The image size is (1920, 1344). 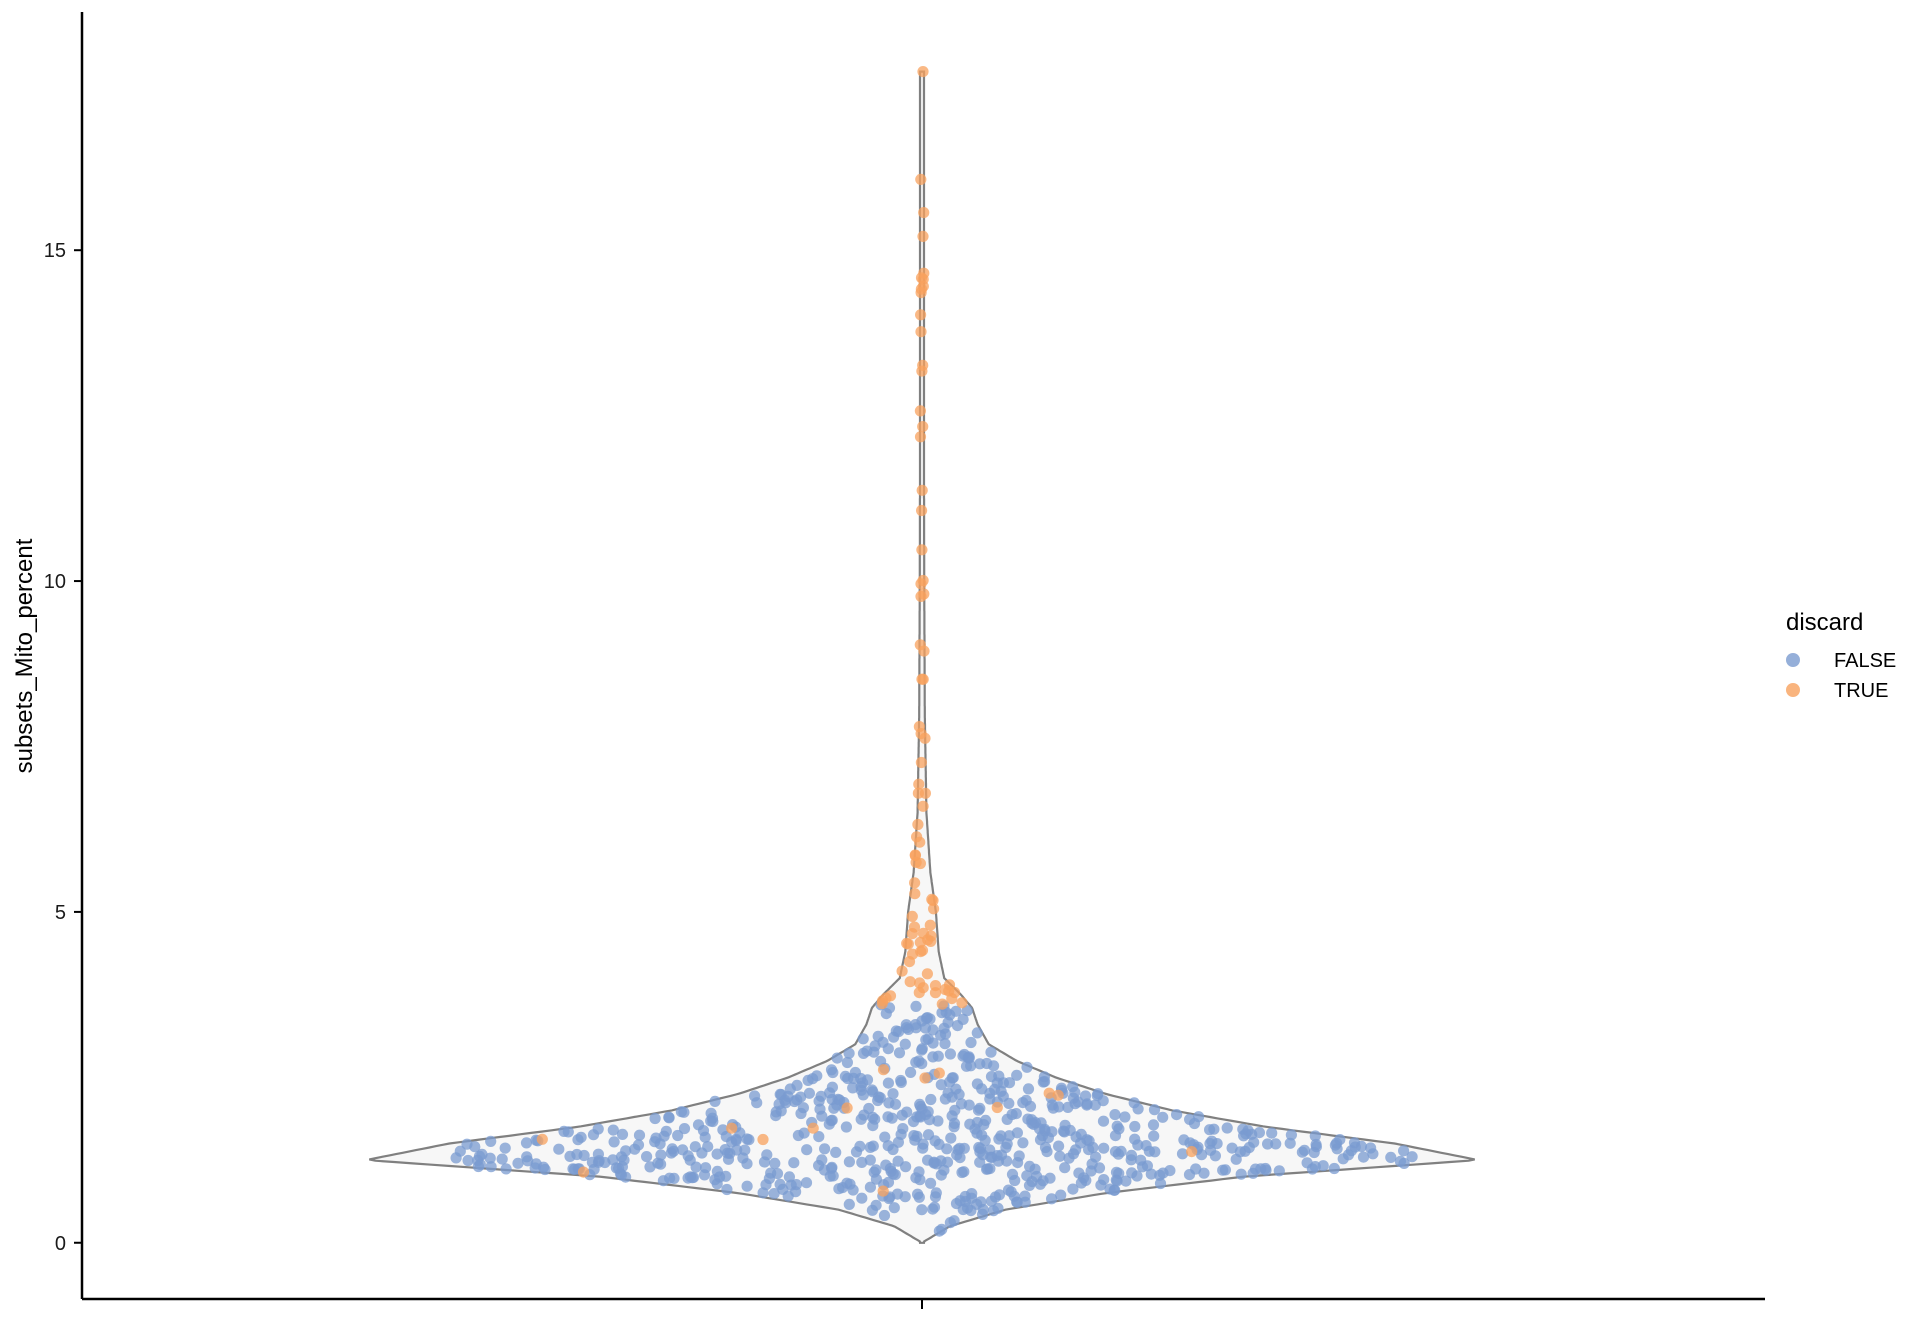 What do you see at coordinates (1793, 660) in the screenshot?
I see `legend-swatch-false` at bounding box center [1793, 660].